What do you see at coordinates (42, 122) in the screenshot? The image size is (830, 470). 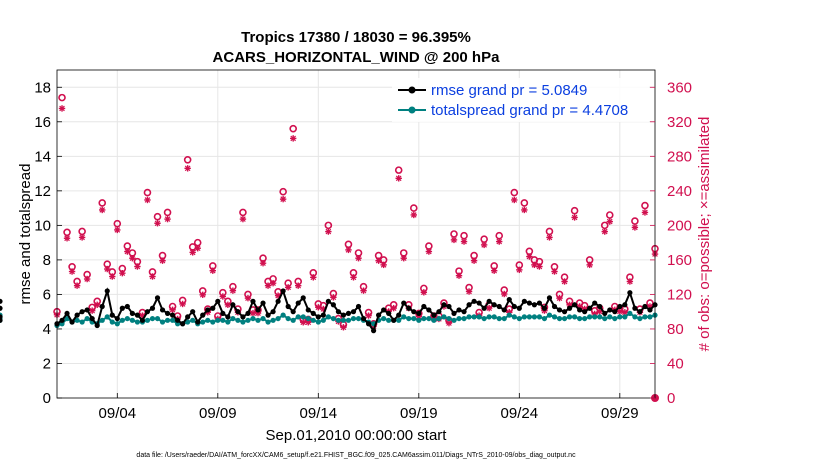 I see `y-tick-label: 16` at bounding box center [42, 122].